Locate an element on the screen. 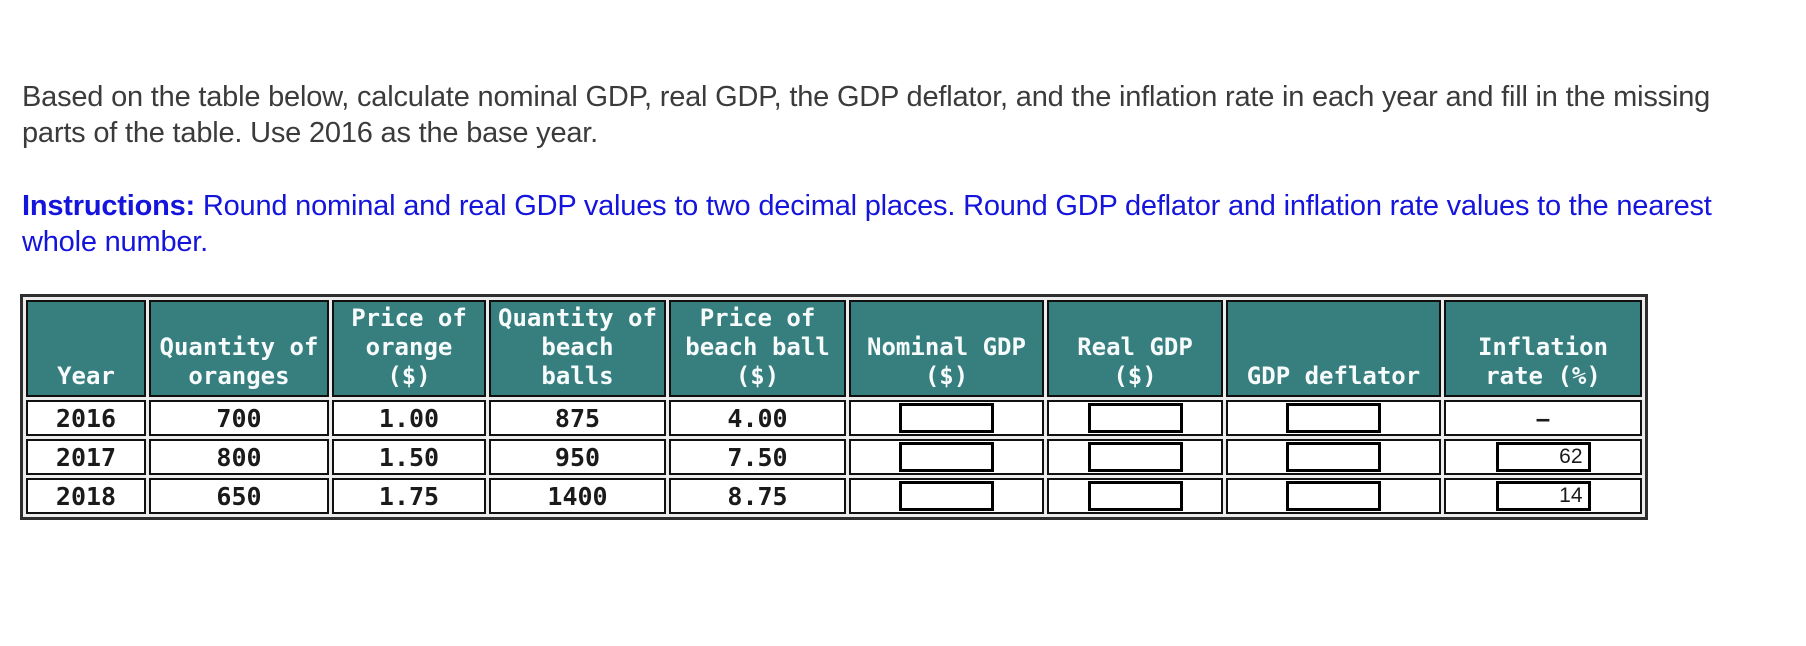 The image size is (1806, 646). table-row-2018: 2018 650 1.75 1400 8.75 is located at coordinates (834, 496).